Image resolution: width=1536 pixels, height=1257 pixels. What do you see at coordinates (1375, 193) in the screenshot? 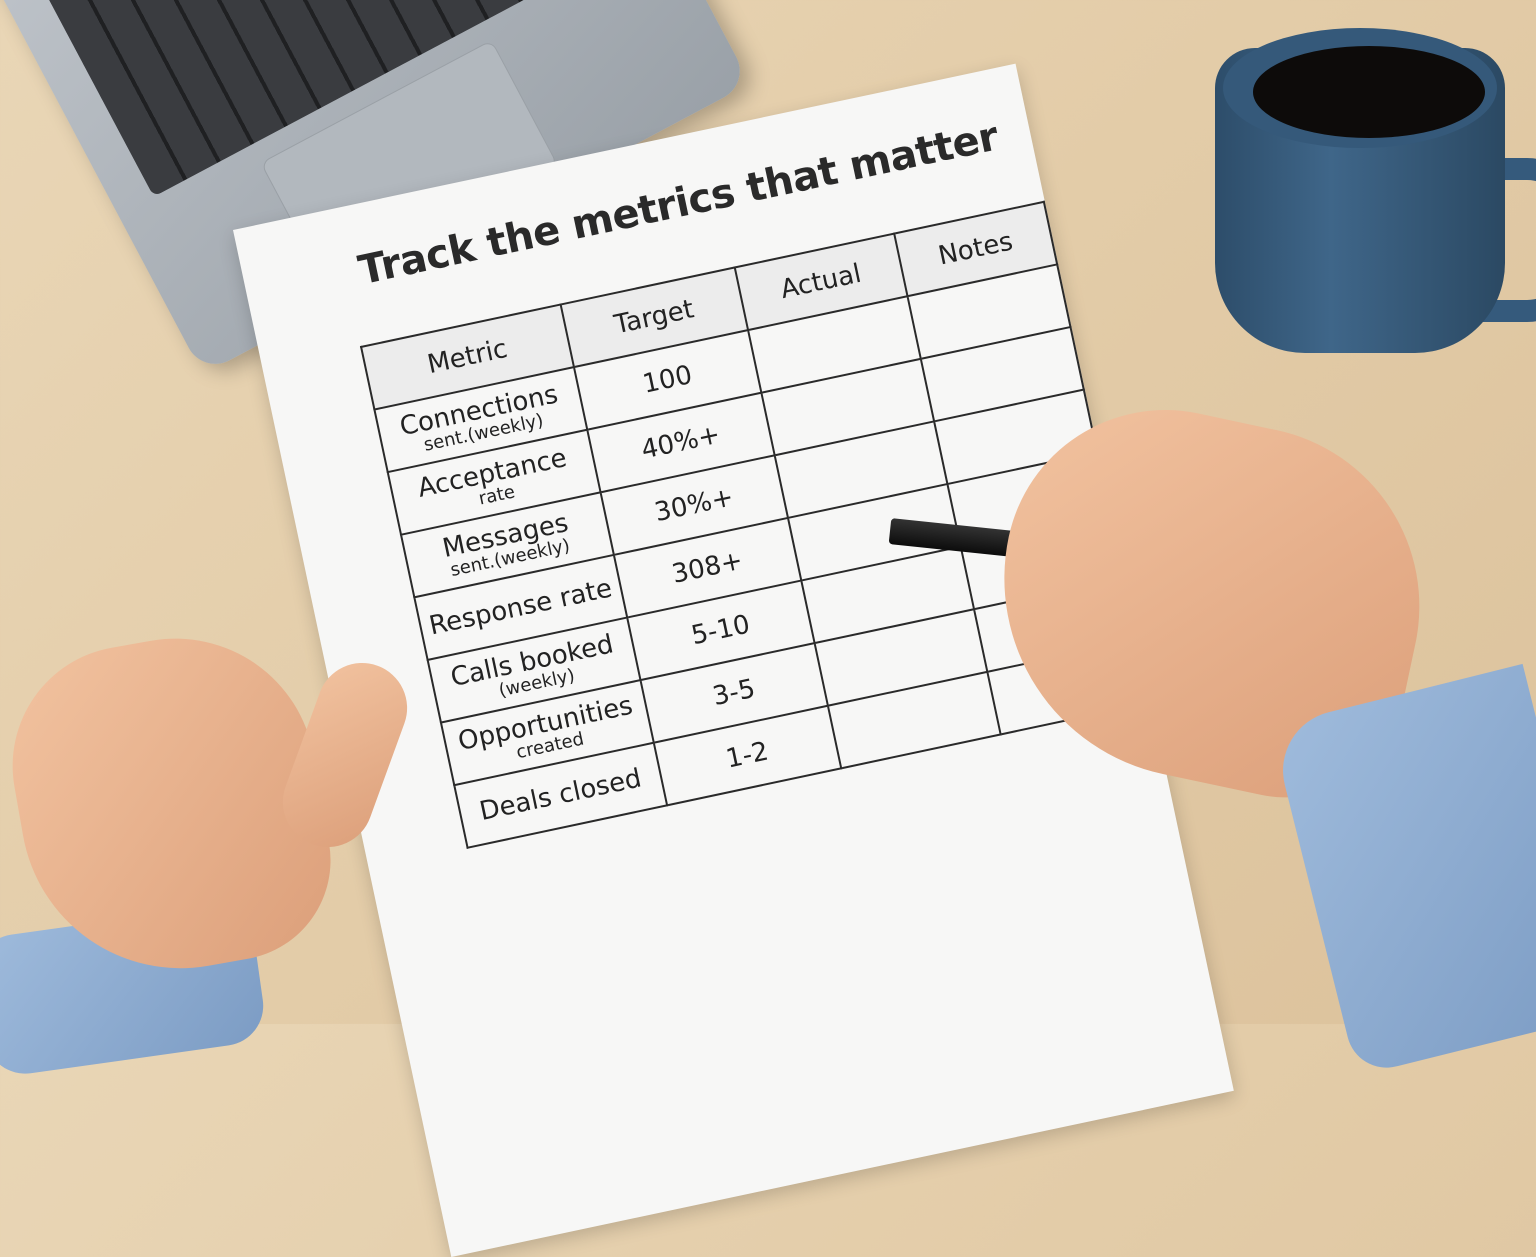
I see `coffee-mug` at bounding box center [1375, 193].